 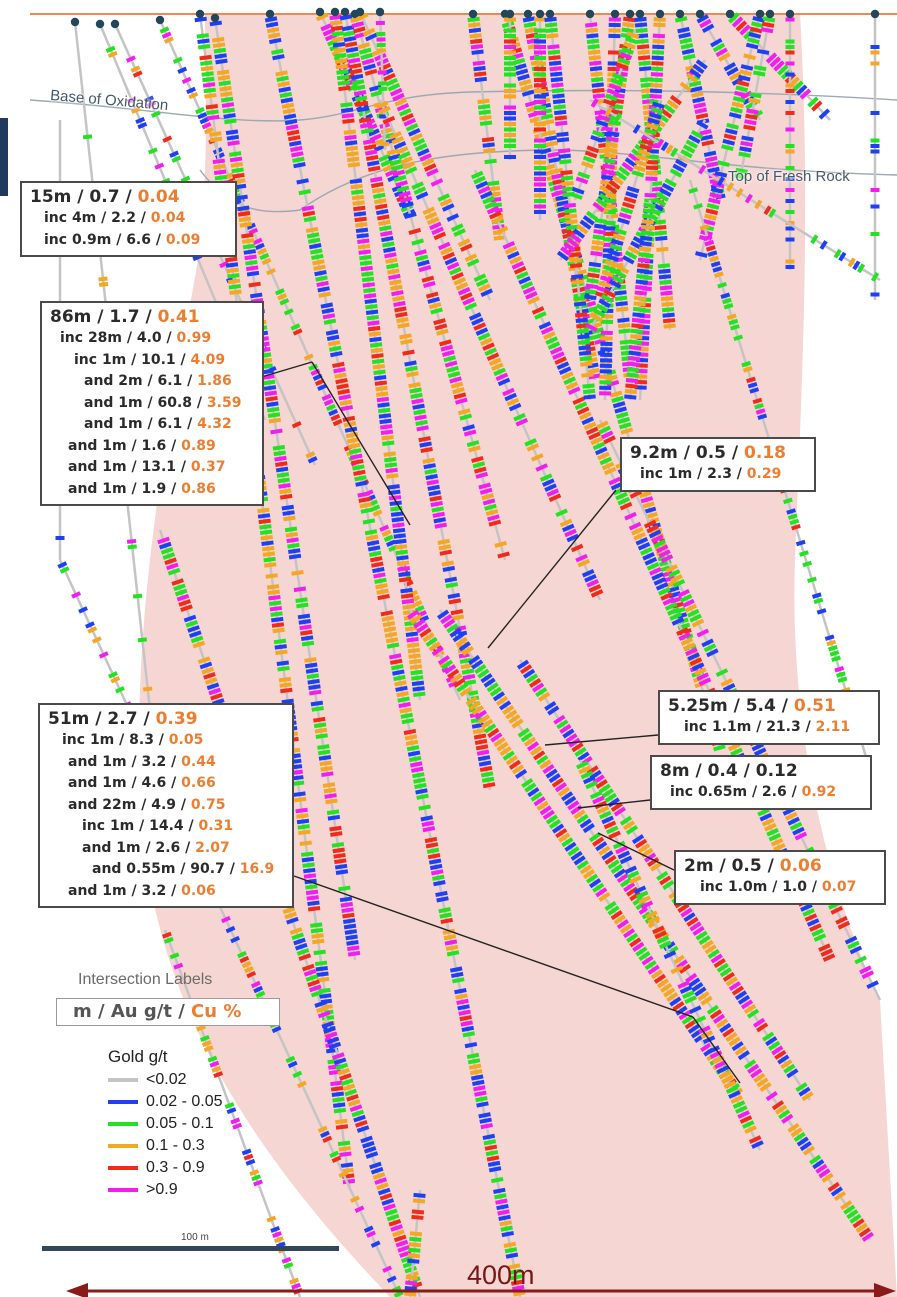 I want to click on intersection-header: 2m / 0.5 / 0.06, so click(x=780, y=866).